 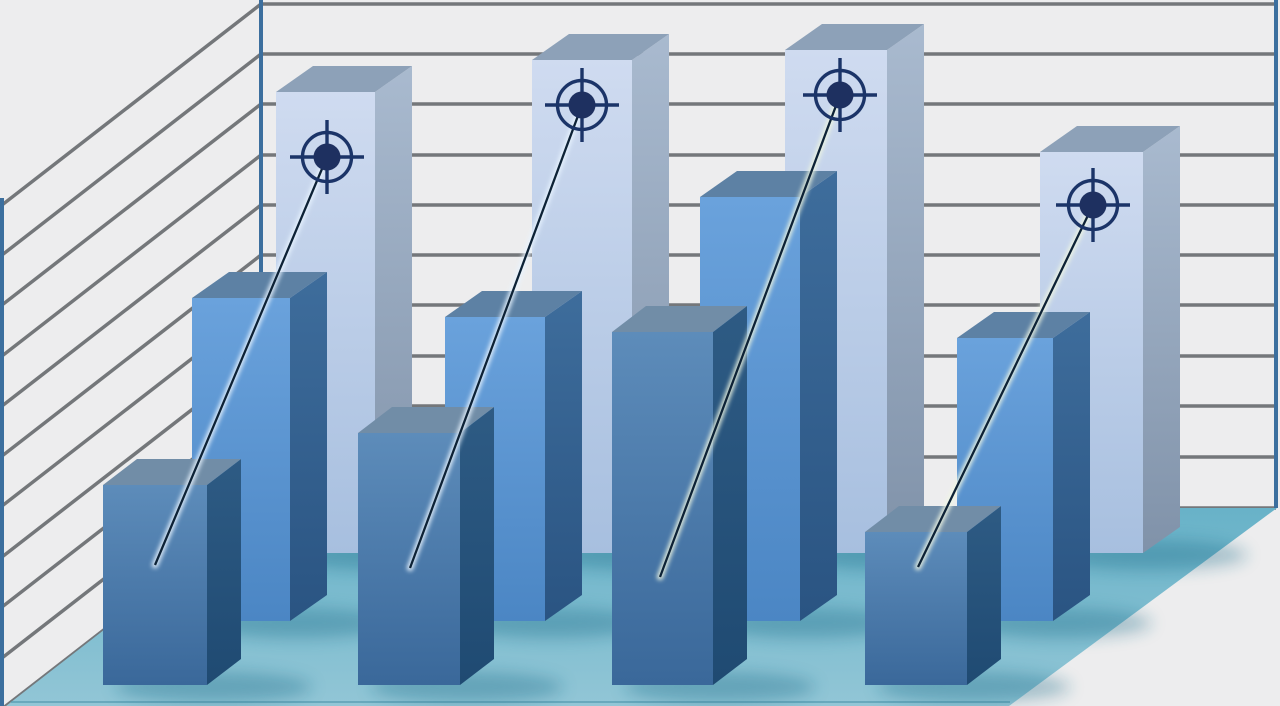 I want to click on bar-group1-front, so click(x=172, y=572).